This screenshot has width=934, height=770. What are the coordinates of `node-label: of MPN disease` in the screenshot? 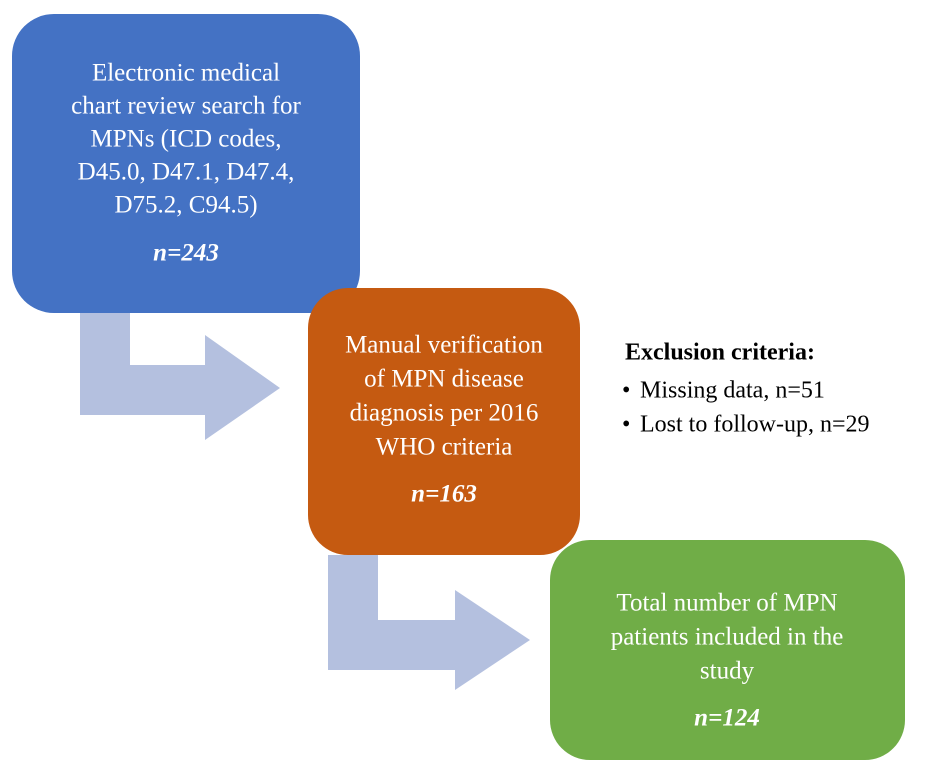 It's located at (444, 379).